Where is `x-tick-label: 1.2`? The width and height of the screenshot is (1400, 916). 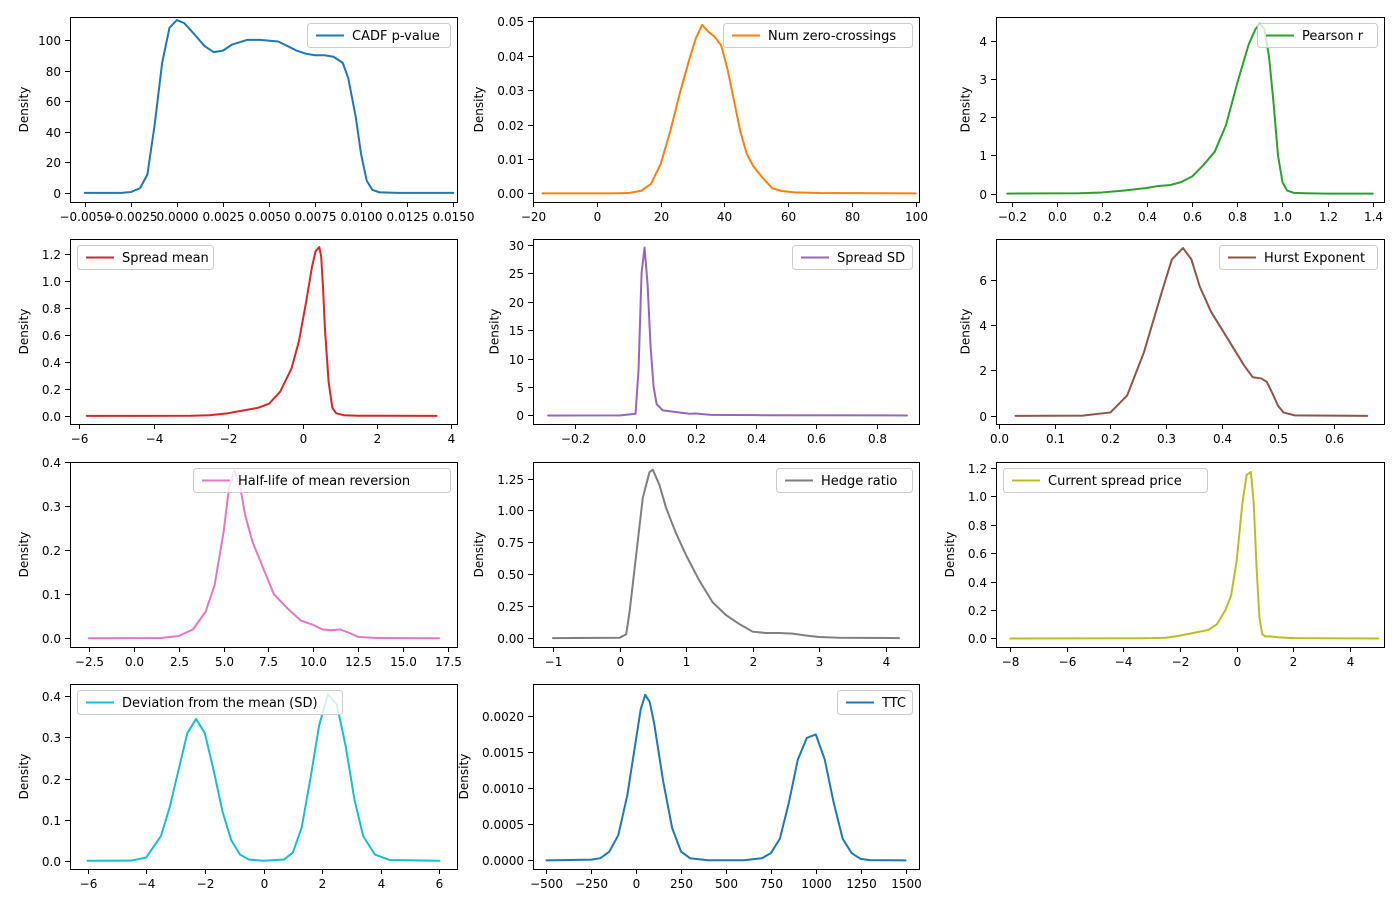
x-tick-label: 1.2 is located at coordinates (1328, 217).